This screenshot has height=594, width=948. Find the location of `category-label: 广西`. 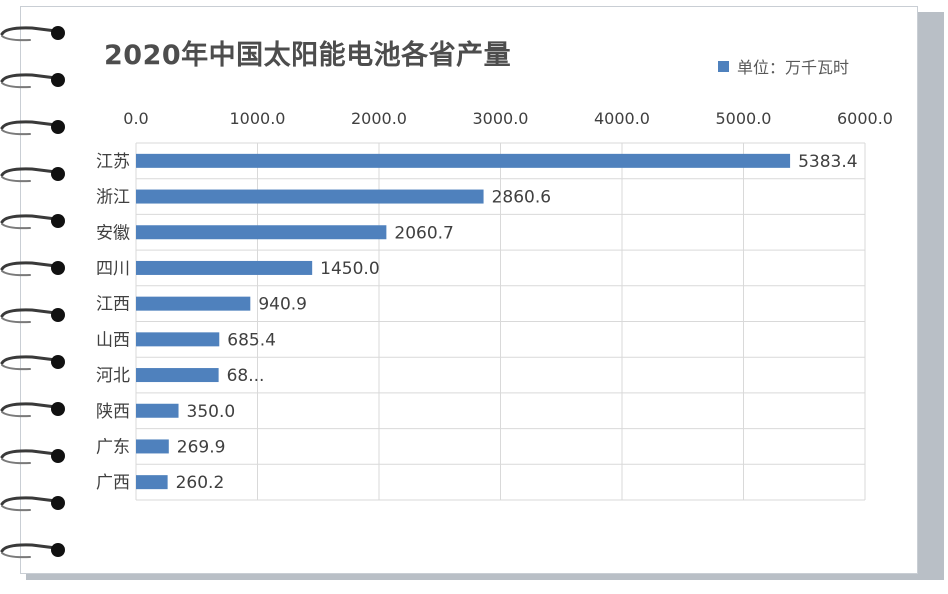

category-label: 广西 is located at coordinates (113, 483).